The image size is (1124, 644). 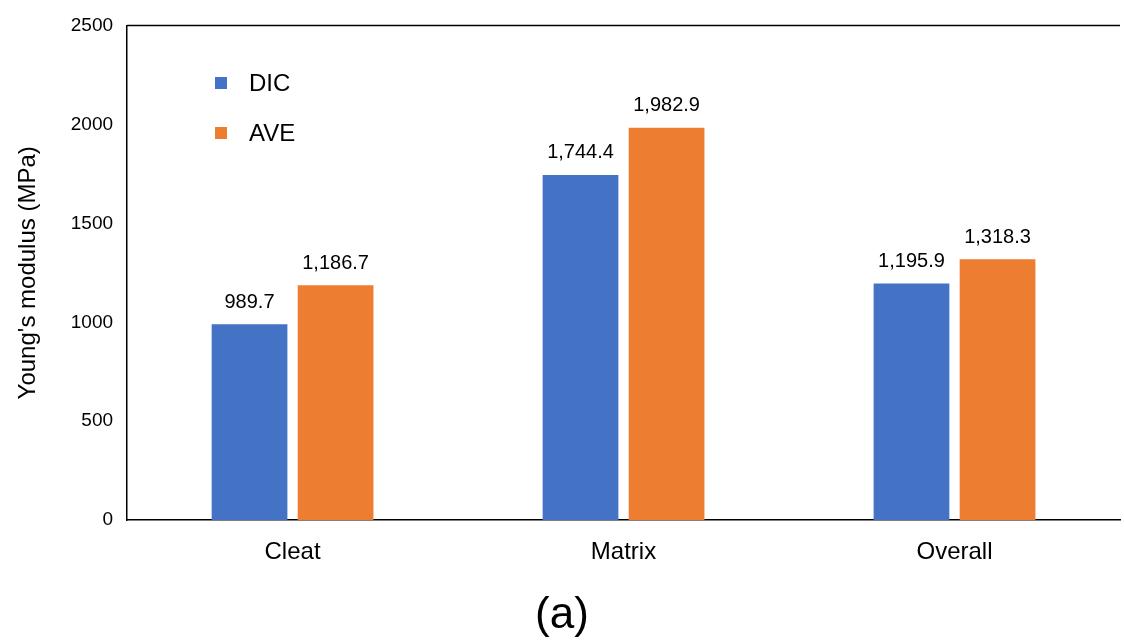 What do you see at coordinates (997, 235) in the screenshot?
I see `data-label: 1,318.3` at bounding box center [997, 235].